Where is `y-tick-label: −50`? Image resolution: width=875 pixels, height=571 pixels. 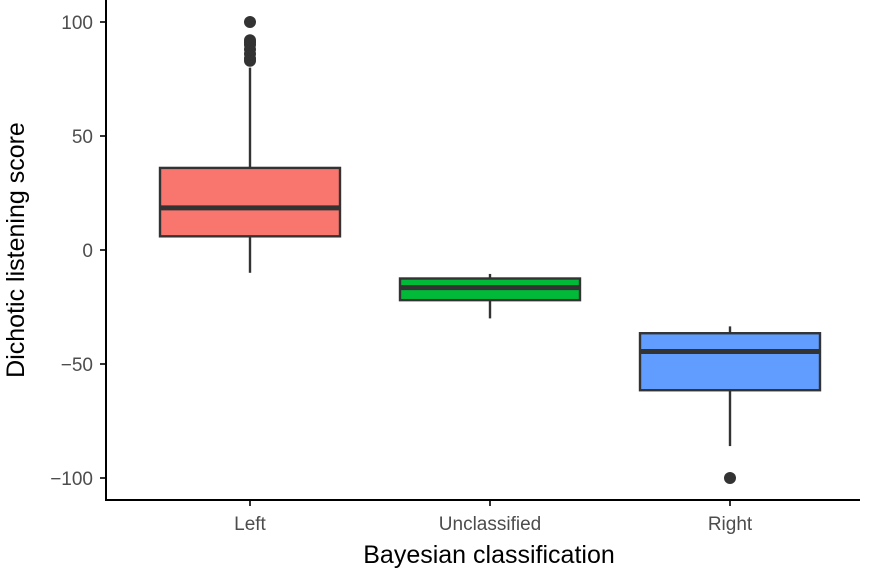 y-tick-label: −50 is located at coordinates (77, 365).